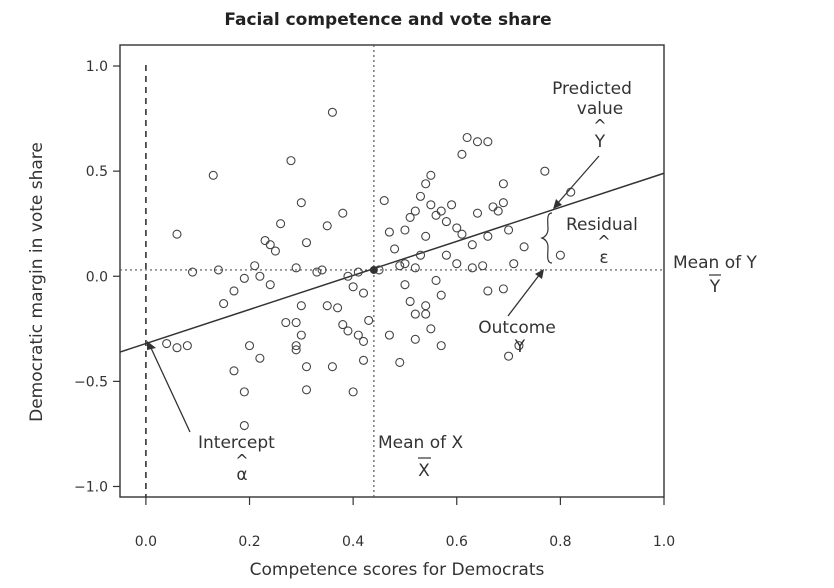 This screenshot has height=588, width=834. I want to click on y-axis: 1.0 0.5 0.0 −0.5 −1.0, so click(97, 277).